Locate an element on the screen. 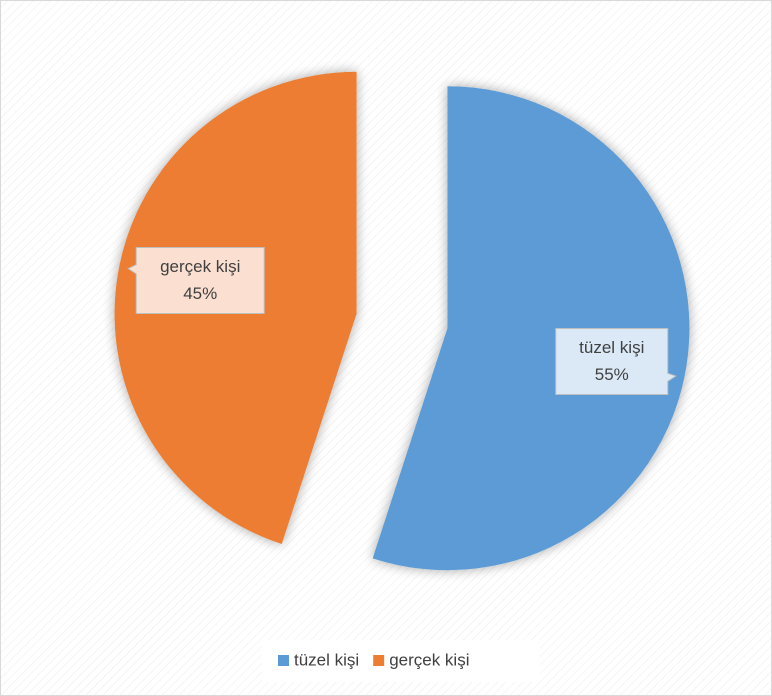 This screenshot has height=696, width=772. legend-background is located at coordinates (401, 661).